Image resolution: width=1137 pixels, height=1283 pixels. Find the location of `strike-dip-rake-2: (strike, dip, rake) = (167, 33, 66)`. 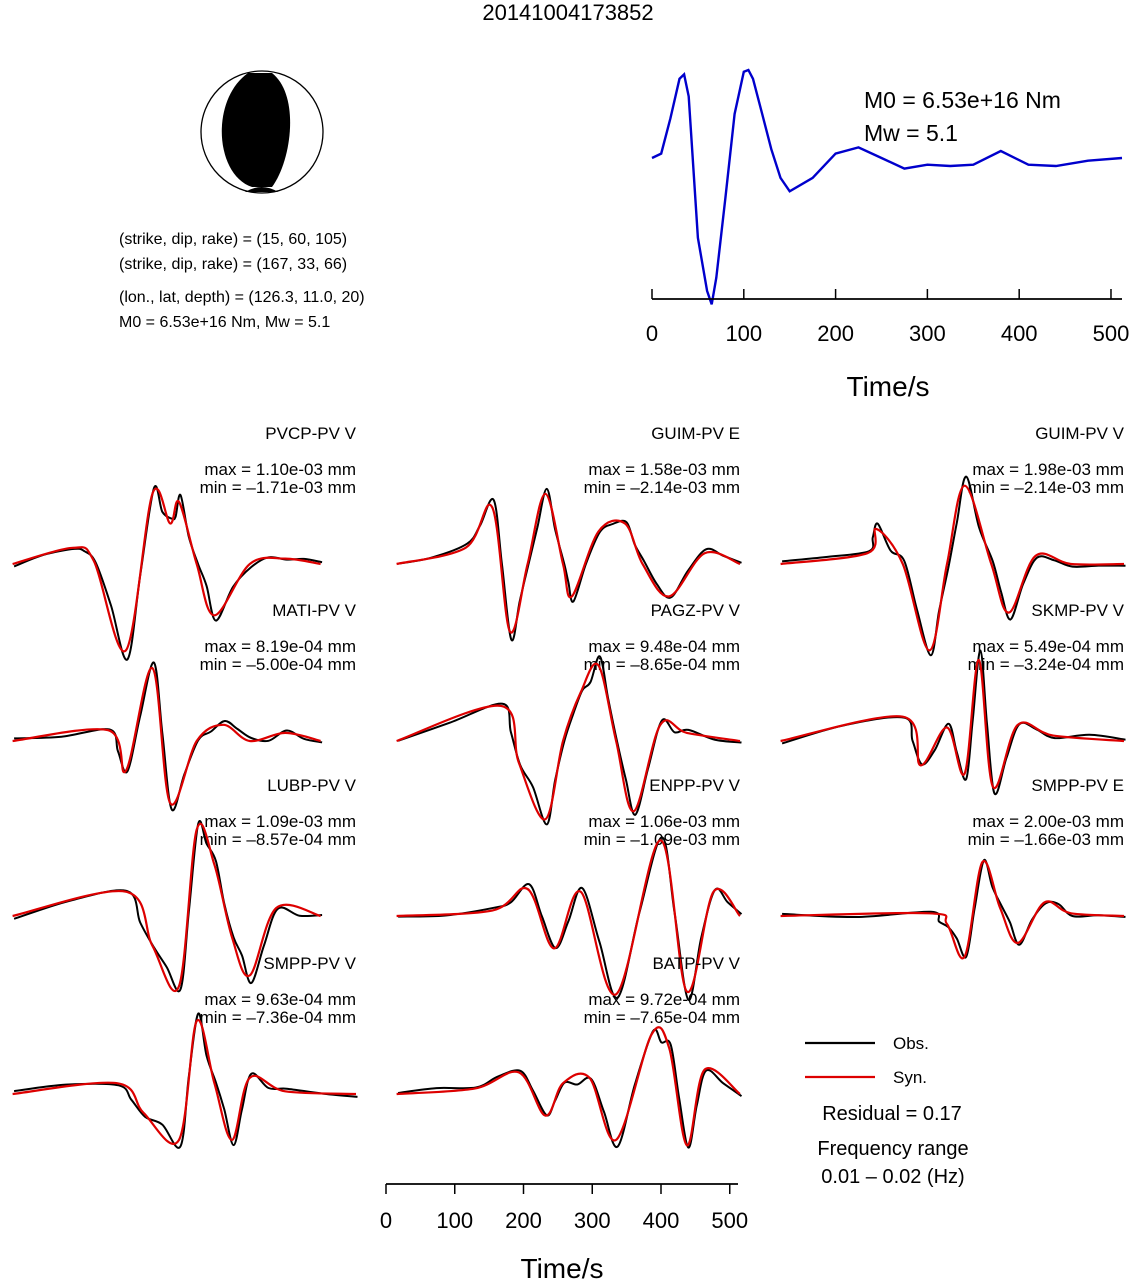

strike-dip-rake-2: (strike, dip, rake) = (167, 33, 66) is located at coordinates (233, 264).